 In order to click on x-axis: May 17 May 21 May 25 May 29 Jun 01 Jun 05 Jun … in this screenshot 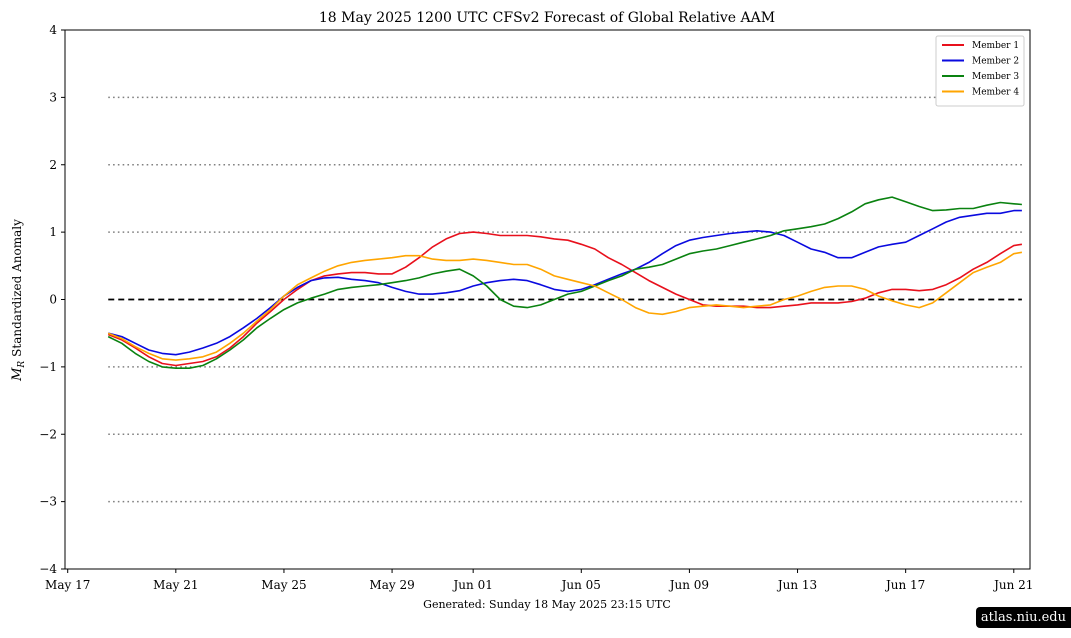, I will do `click(539, 580)`.